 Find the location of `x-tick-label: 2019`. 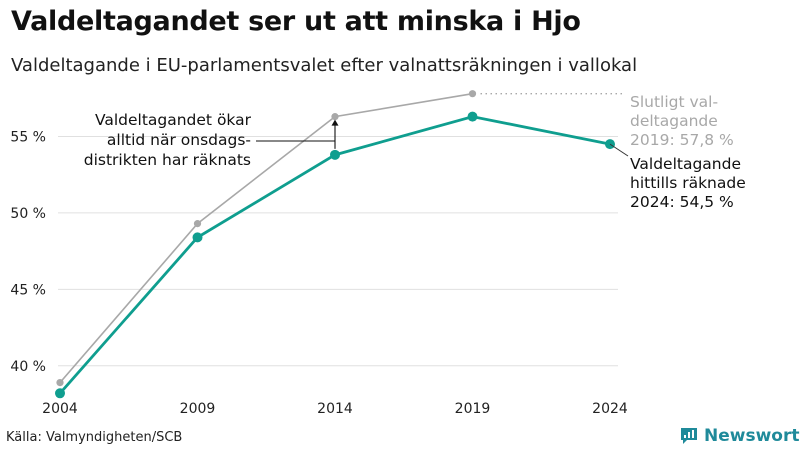

x-tick-label: 2019 is located at coordinates (473, 409).